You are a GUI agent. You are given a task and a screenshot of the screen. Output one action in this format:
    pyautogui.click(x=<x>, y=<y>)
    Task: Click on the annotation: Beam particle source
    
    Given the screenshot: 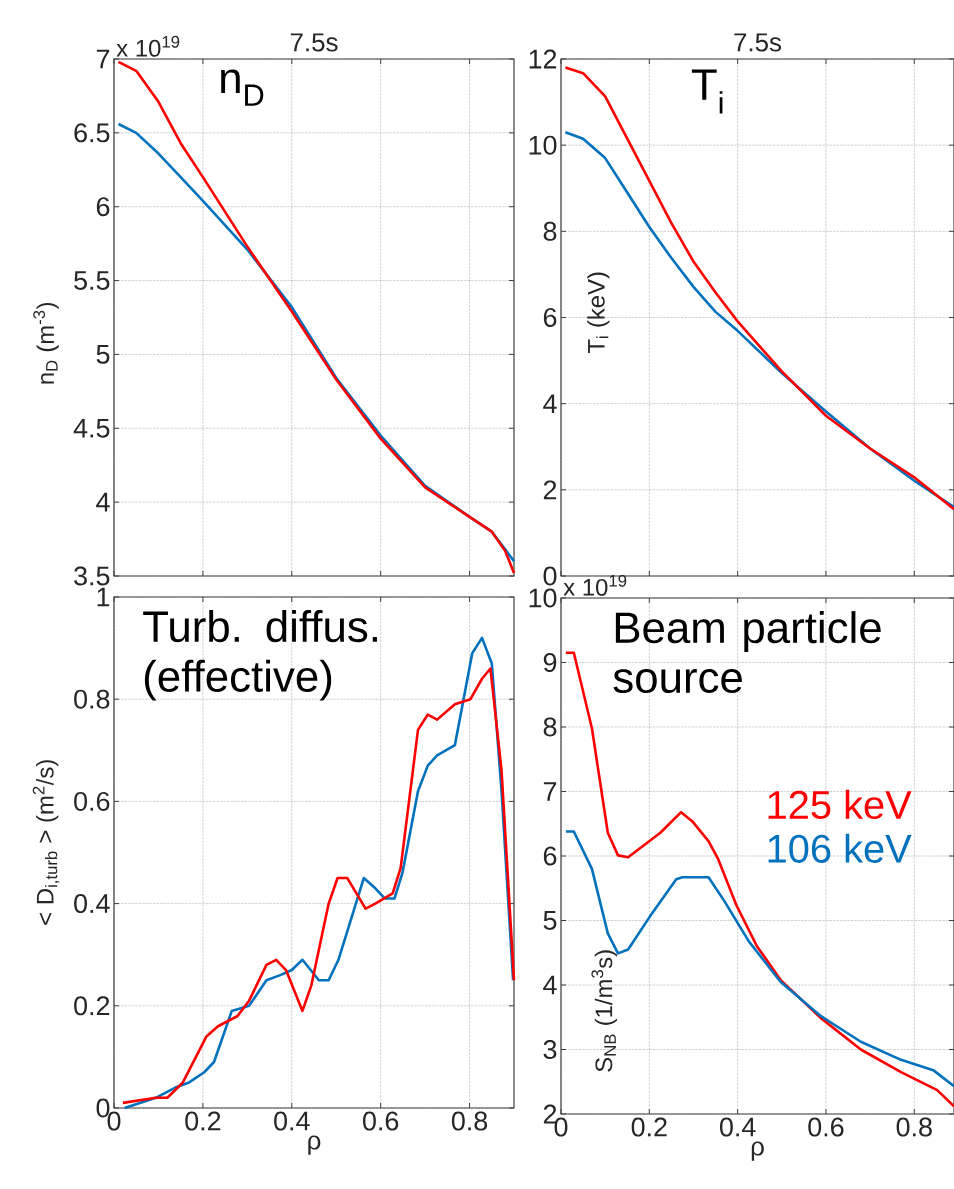 What is the action you would take?
    pyautogui.click(x=747, y=652)
    